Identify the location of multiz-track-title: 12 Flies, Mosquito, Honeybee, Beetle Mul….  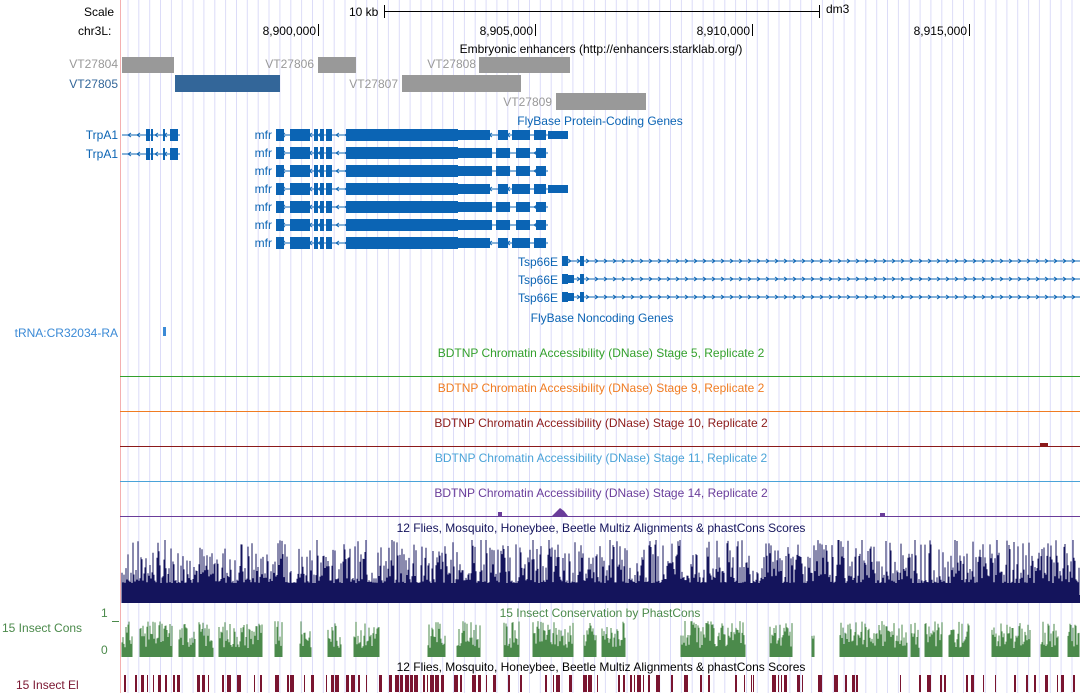
(601, 528).